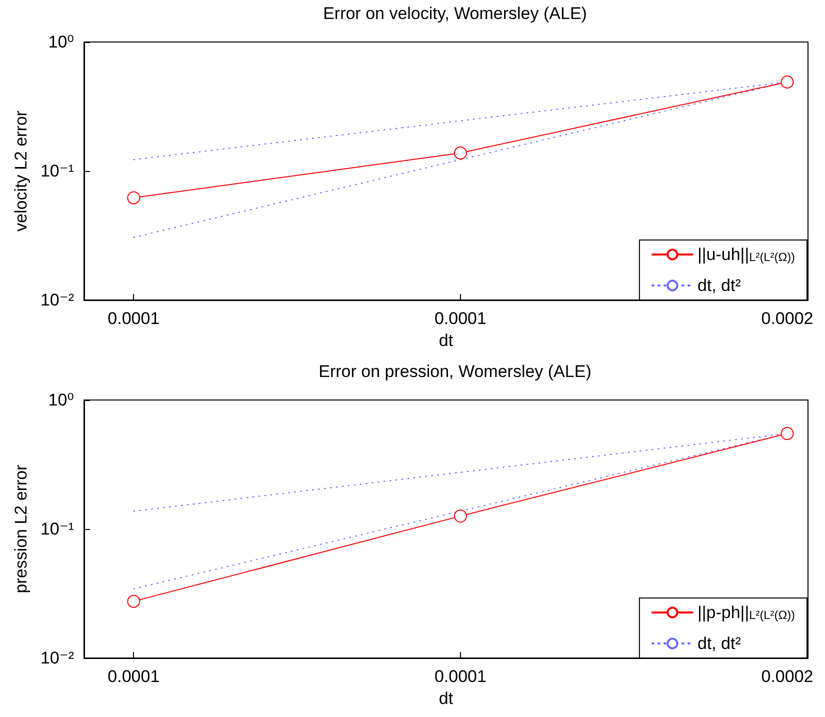  What do you see at coordinates (455, 371) in the screenshot?
I see `chart-title: Error on pression, Womersley (ALE)` at bounding box center [455, 371].